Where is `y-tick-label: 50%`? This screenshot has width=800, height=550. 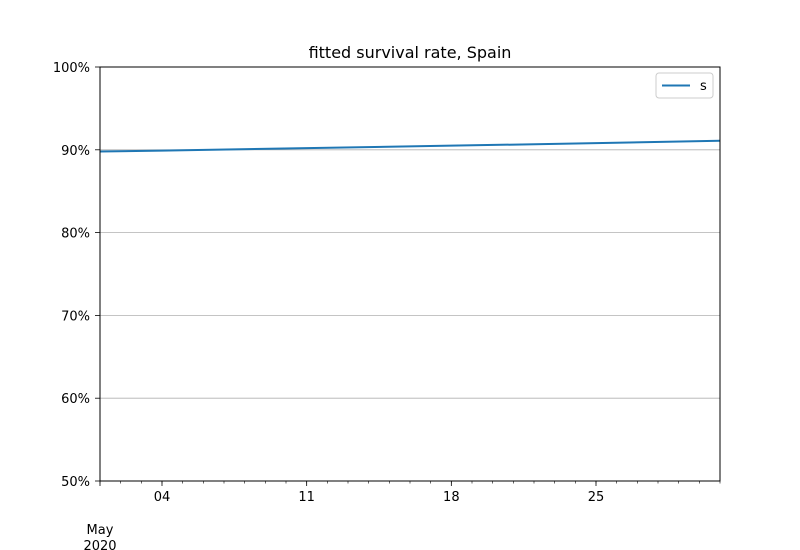
y-tick-label: 50% is located at coordinates (75, 482).